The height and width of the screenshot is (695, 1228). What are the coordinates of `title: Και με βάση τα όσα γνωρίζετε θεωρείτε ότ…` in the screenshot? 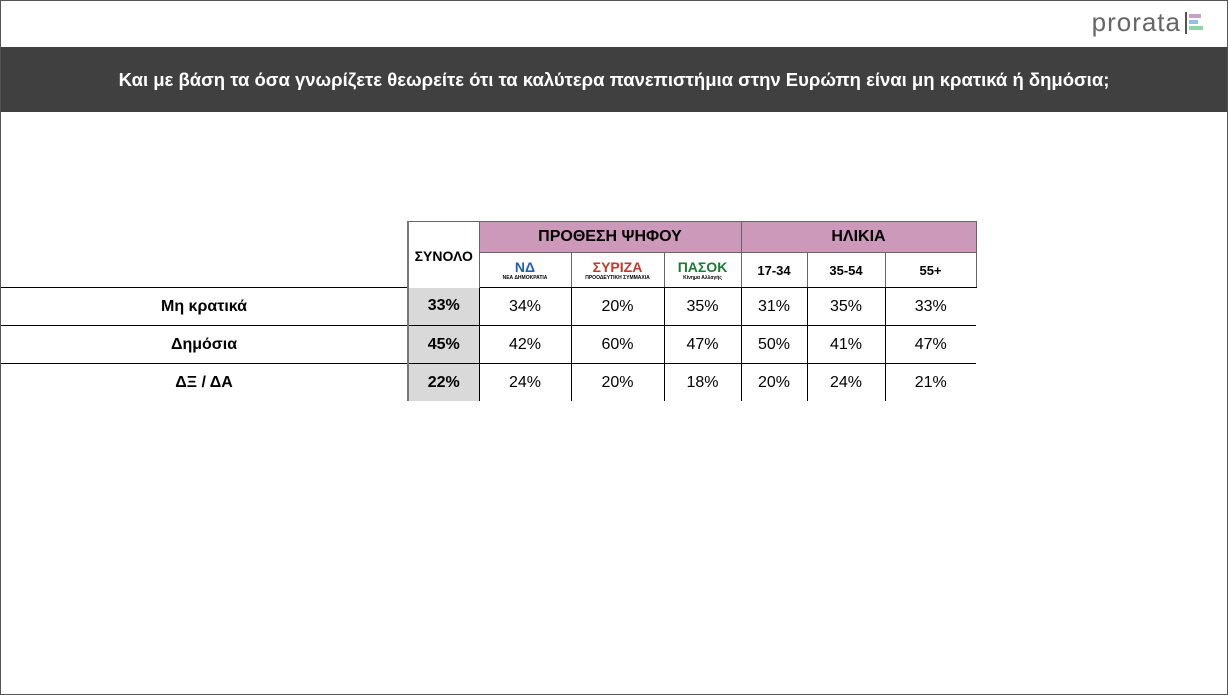 It's located at (614, 79).